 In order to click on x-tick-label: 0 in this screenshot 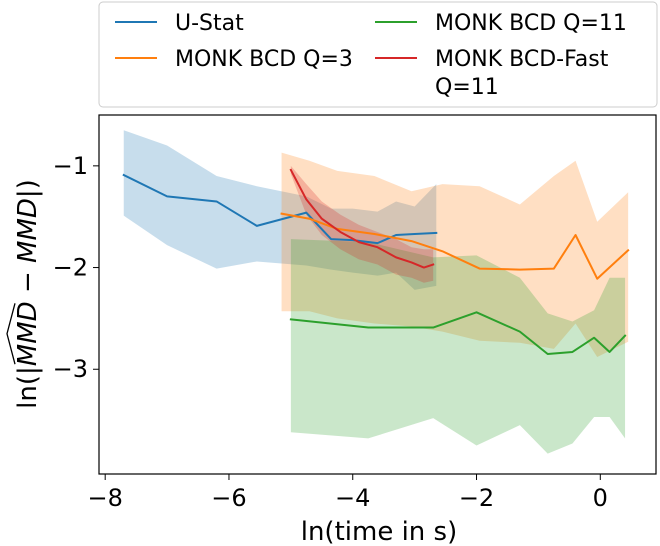, I will do `click(600, 498)`.